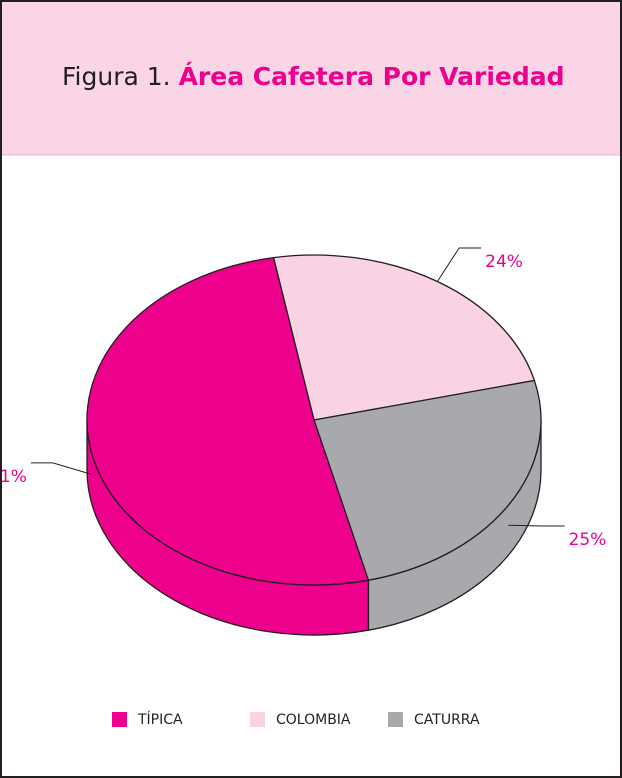 This screenshot has height=778, width=622. What do you see at coordinates (313, 720) in the screenshot?
I see `legend-label: COLOMBIA` at bounding box center [313, 720].